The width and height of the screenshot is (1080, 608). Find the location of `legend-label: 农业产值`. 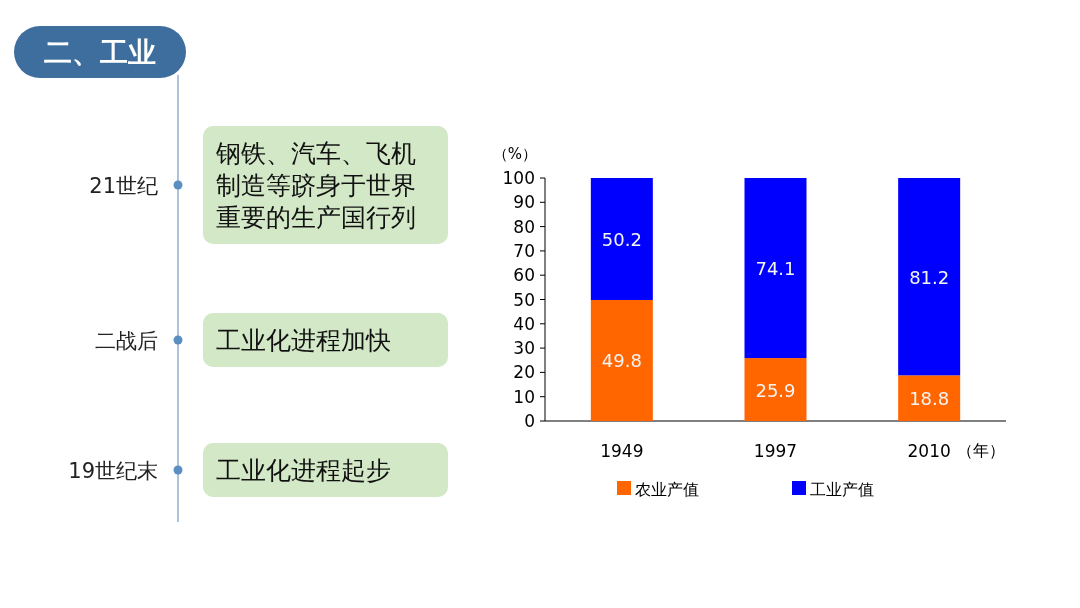

legend-label: 农业产值 is located at coordinates (667, 489).